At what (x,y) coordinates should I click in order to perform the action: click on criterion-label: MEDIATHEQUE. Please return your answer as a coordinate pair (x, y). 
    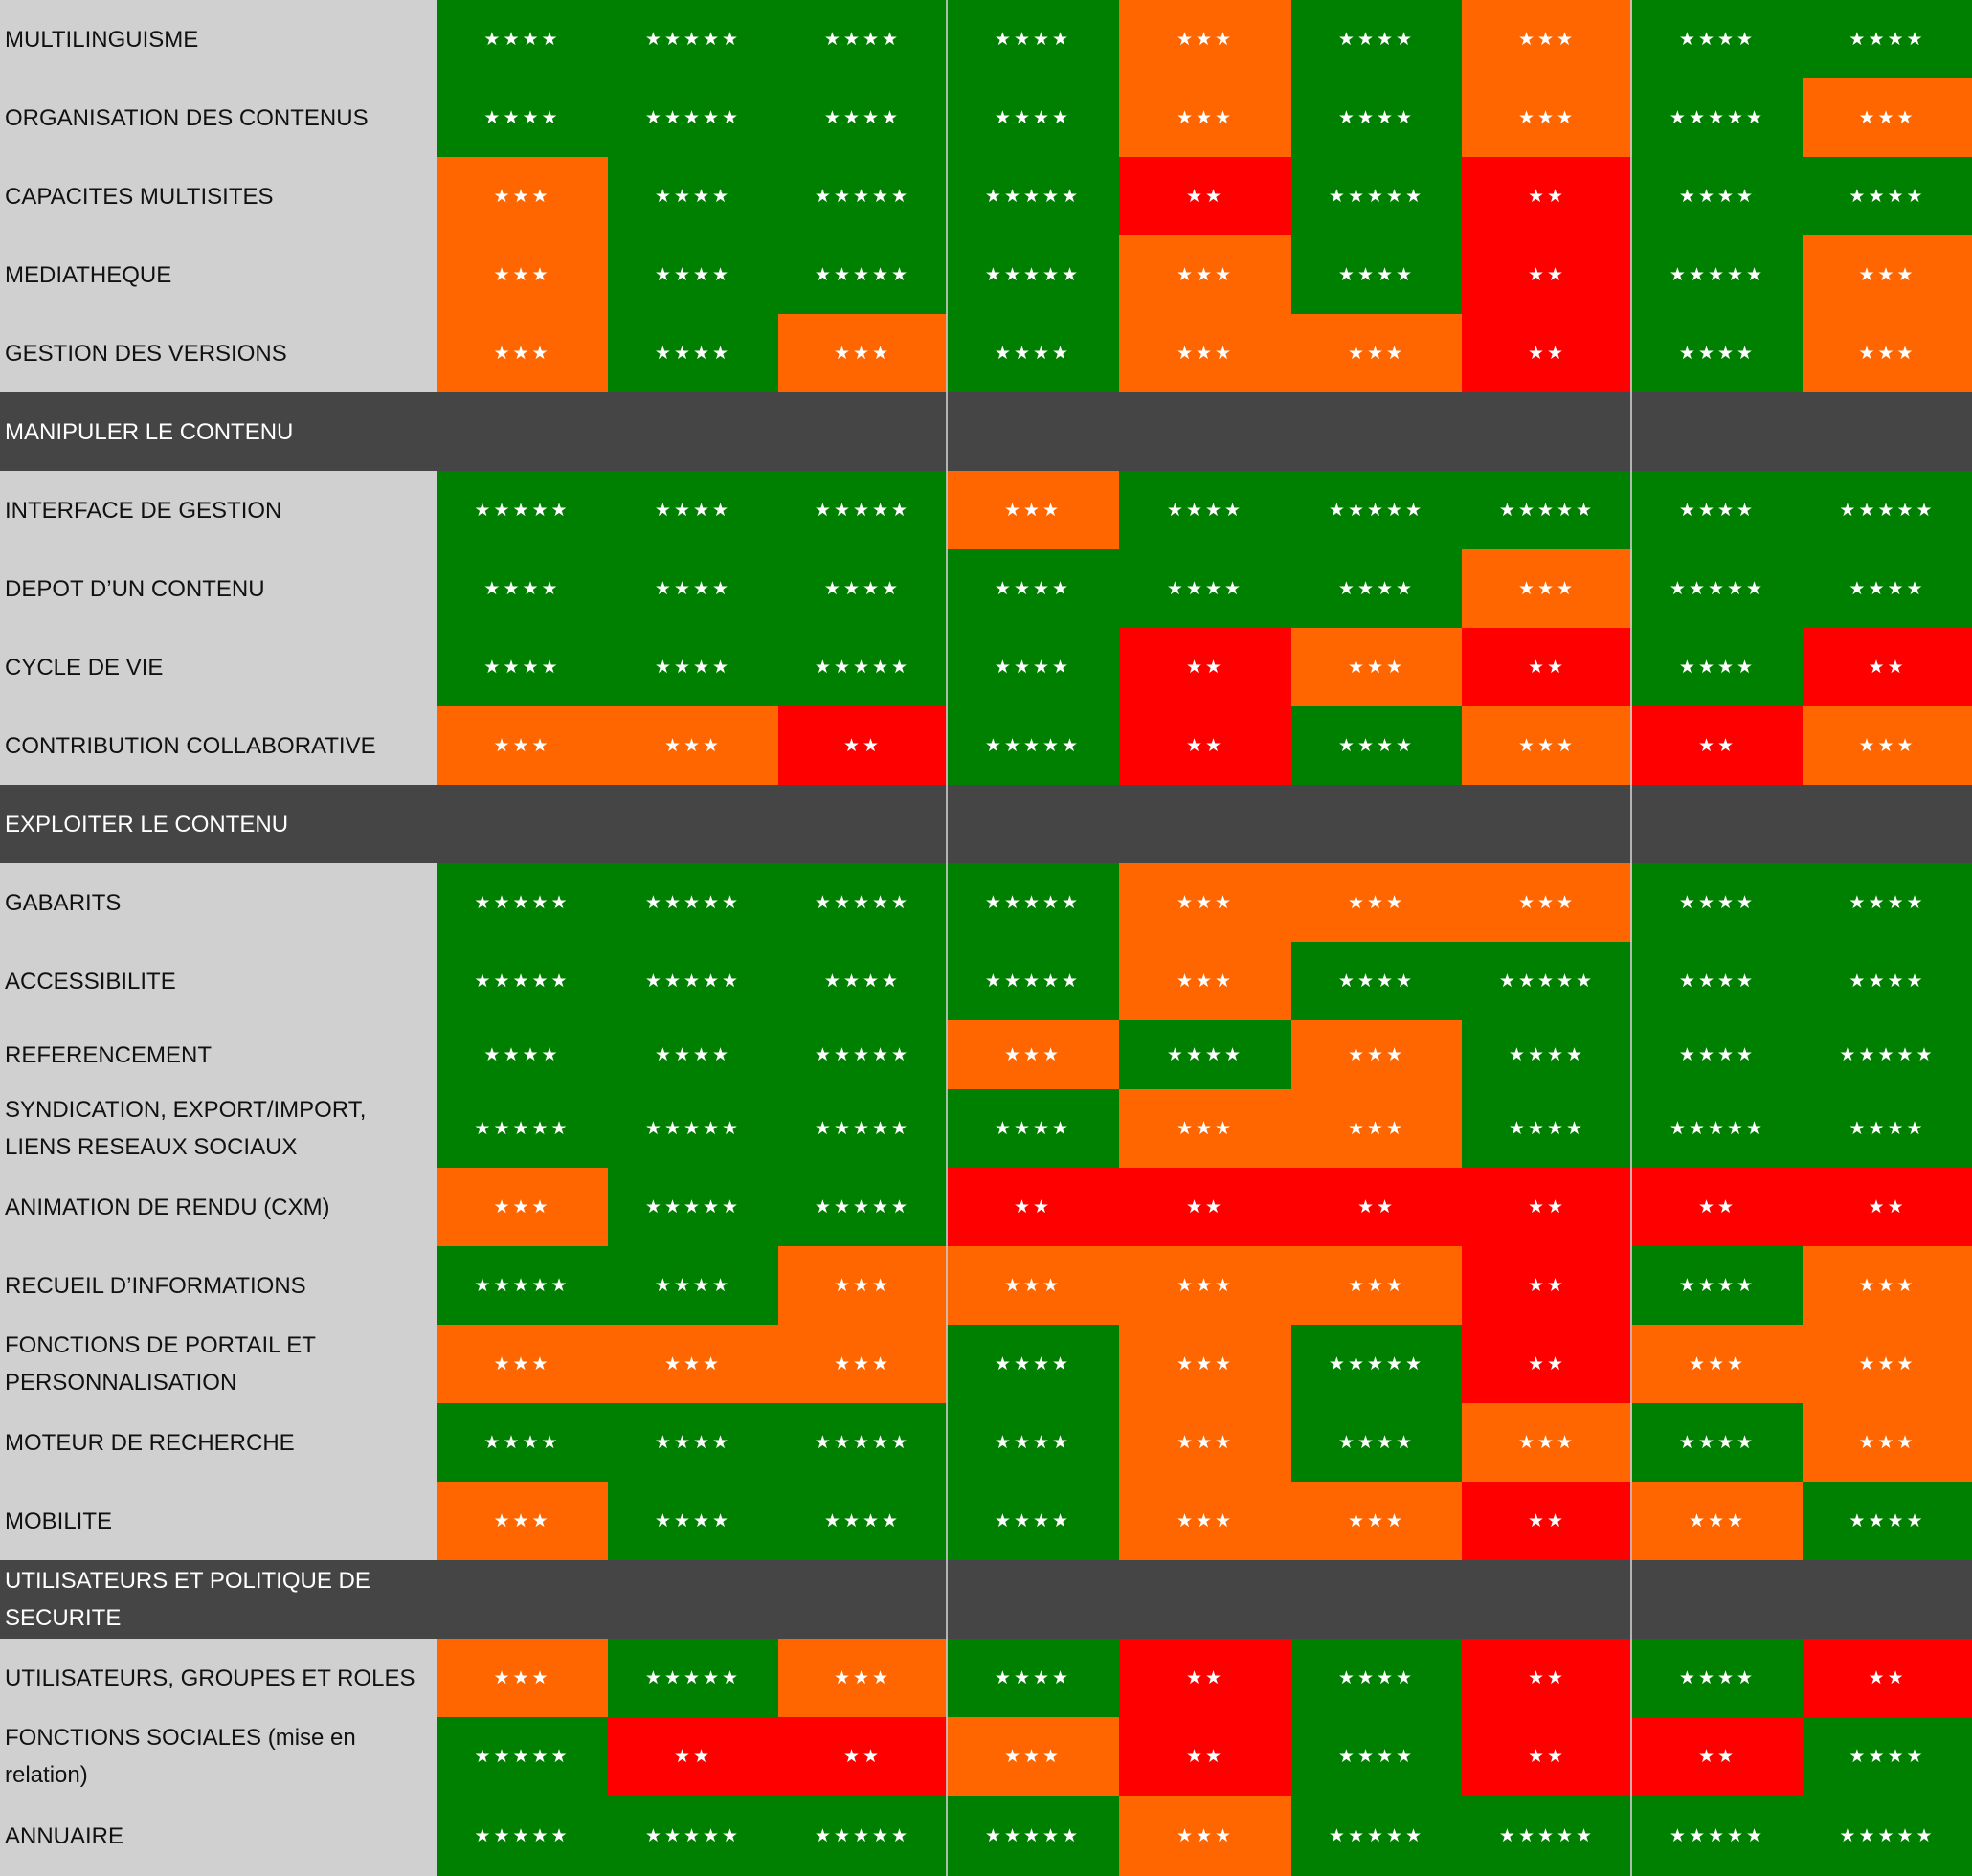
    Looking at the image, I should click on (218, 274).